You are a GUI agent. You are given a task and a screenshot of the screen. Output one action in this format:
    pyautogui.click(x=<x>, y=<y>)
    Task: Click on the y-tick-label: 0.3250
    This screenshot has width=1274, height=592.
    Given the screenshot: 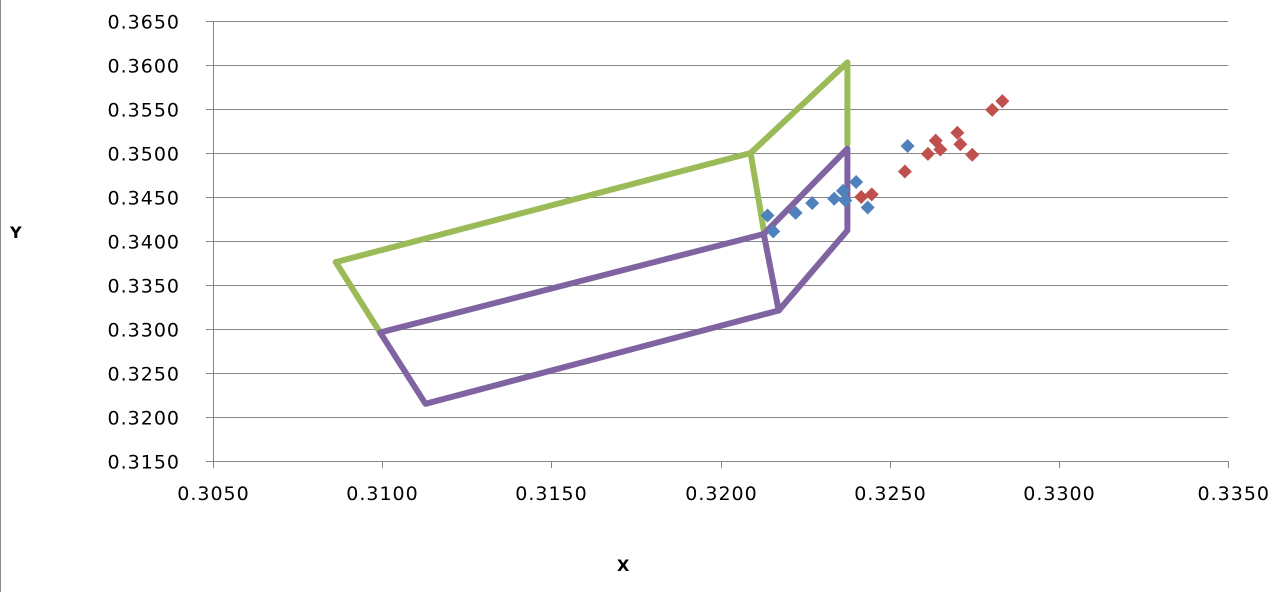 What is the action you would take?
    pyautogui.click(x=144, y=375)
    